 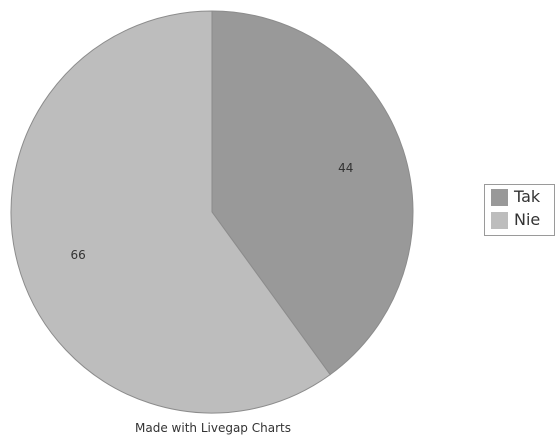 What do you see at coordinates (78, 255) in the screenshot?
I see `data-label-nie: 66` at bounding box center [78, 255].